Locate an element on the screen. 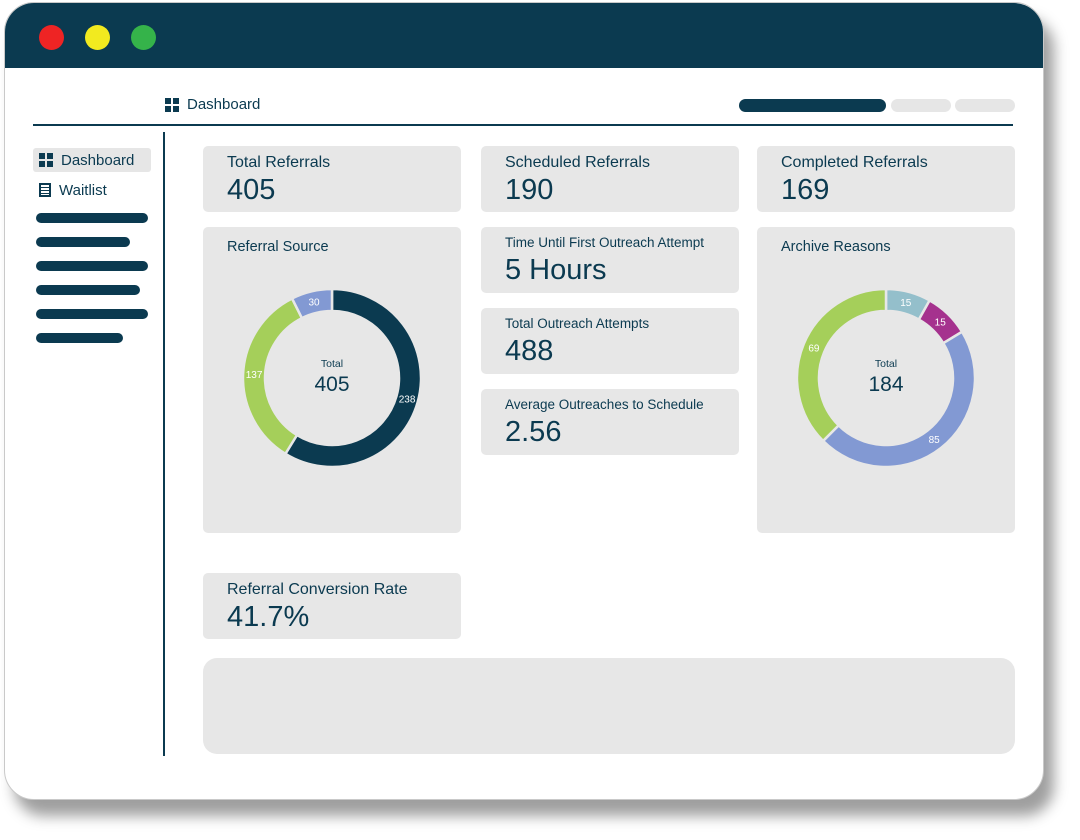 The width and height of the screenshot is (1080, 840). referral-source-donut-chart: 238 137 30 Total 405 is located at coordinates (332, 378).